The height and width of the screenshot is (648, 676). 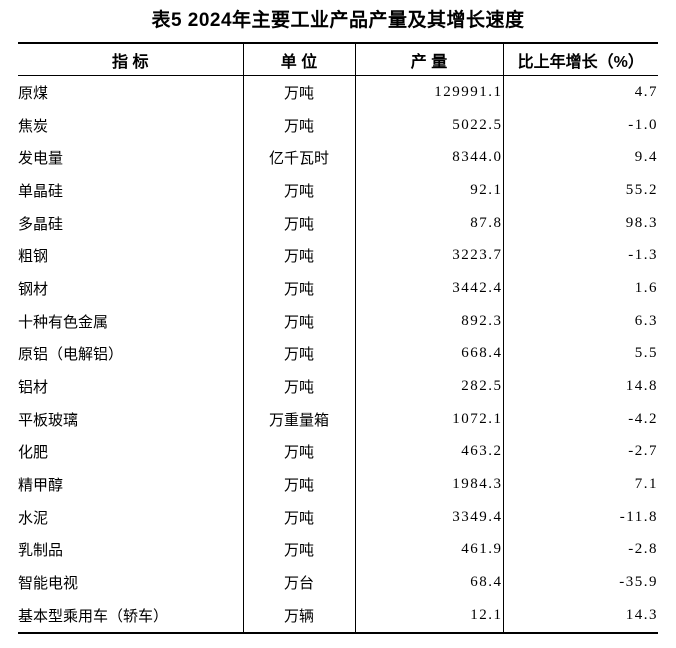 I want to click on cell-output: 1984.3, so click(x=429, y=484).